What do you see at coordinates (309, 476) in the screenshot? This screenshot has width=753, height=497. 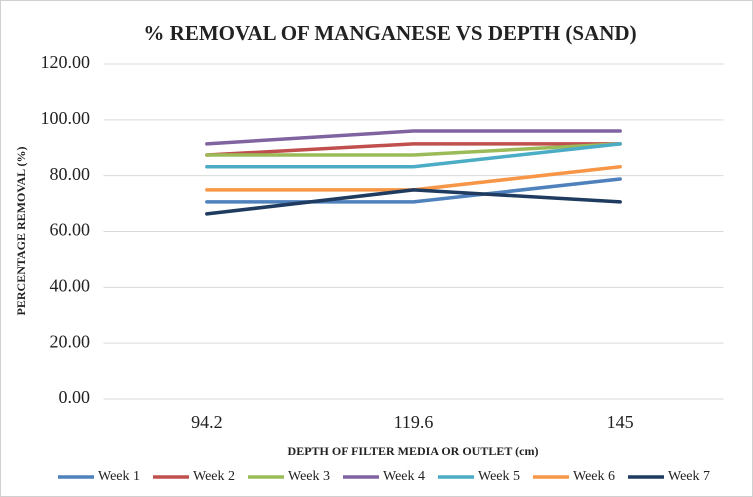 I see `legend-label: Week 3` at bounding box center [309, 476].